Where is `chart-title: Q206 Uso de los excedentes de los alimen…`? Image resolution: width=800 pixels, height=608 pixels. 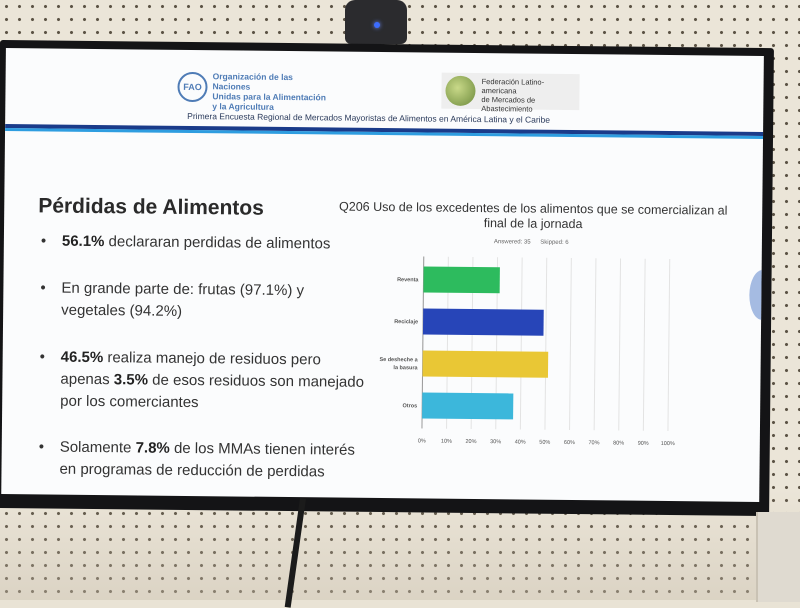
chart-title: Q206 Uso de los excedentes de los alimen… is located at coordinates (533, 215).